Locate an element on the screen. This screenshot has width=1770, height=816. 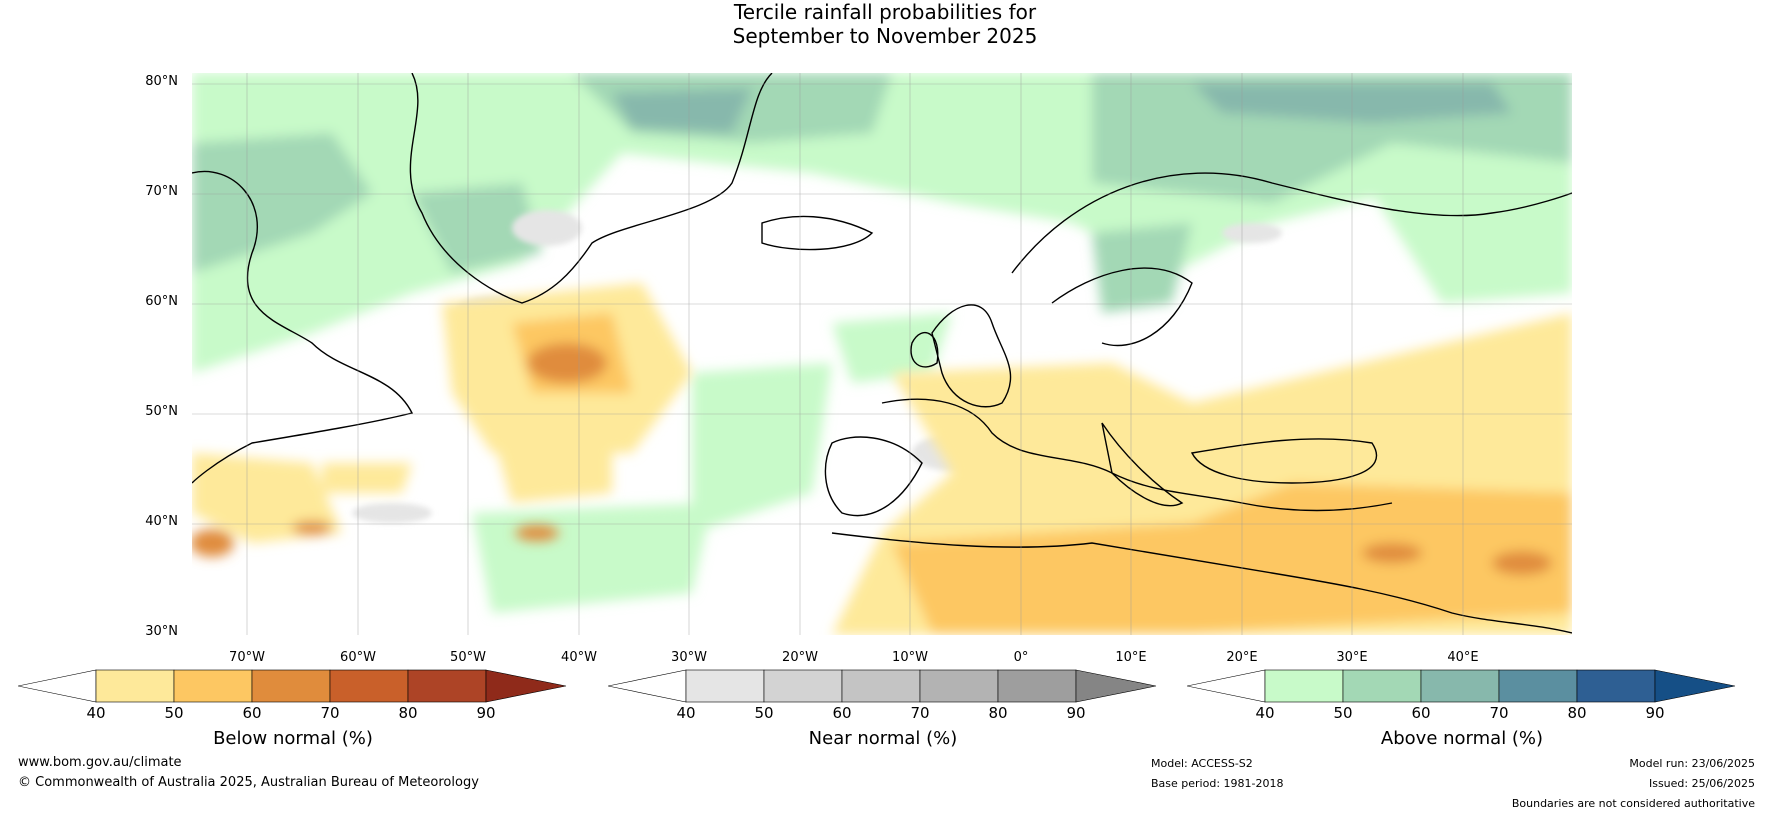
issued-date: Issued: 25/06/2025 is located at coordinates (1701, 783).